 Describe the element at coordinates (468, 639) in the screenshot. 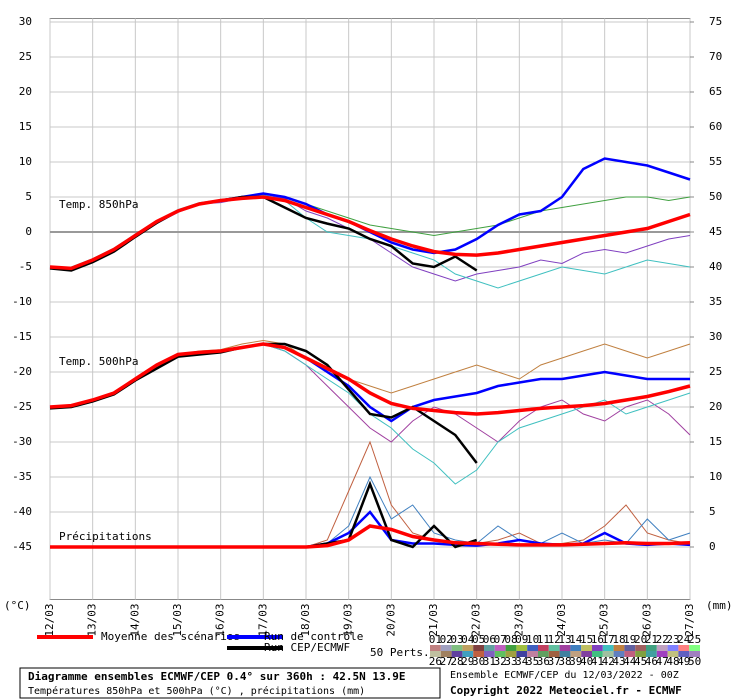

I see `pert-label: 04` at that location.